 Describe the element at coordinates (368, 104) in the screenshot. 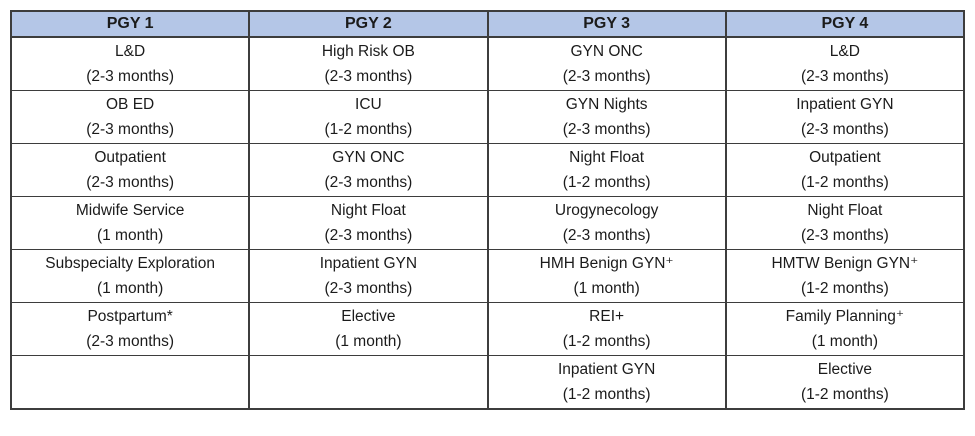

I see `rotation-name: ICU` at that location.